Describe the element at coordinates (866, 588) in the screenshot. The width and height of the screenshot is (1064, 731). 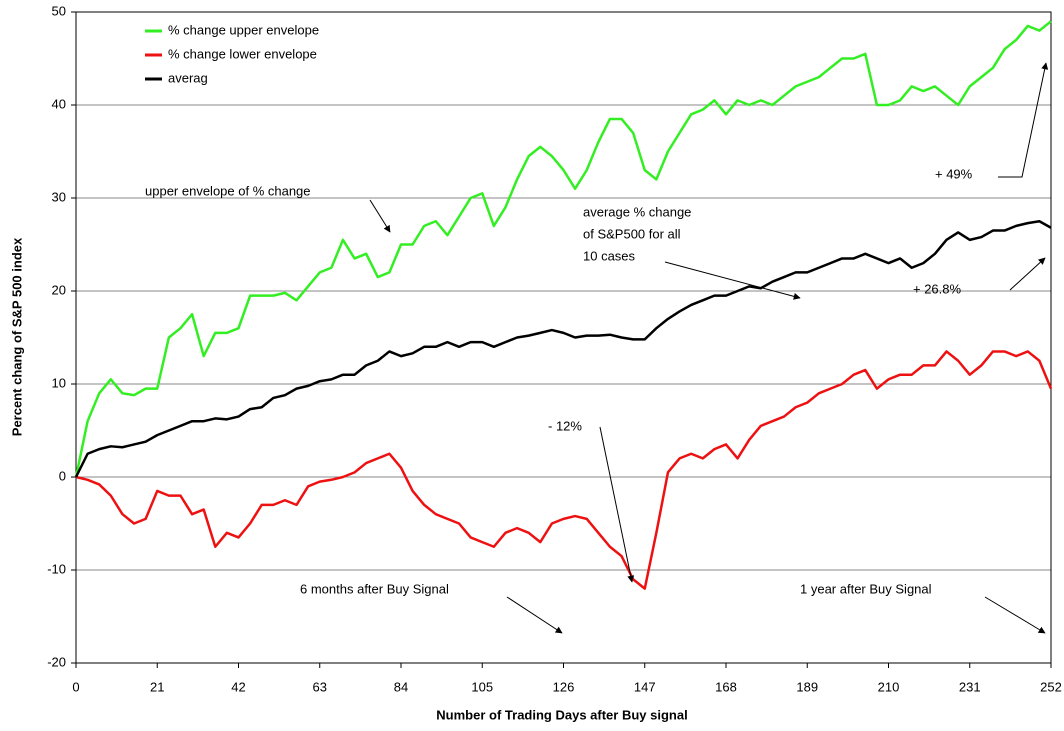
I see `annotation: 1 year after Buy Signal` at that location.